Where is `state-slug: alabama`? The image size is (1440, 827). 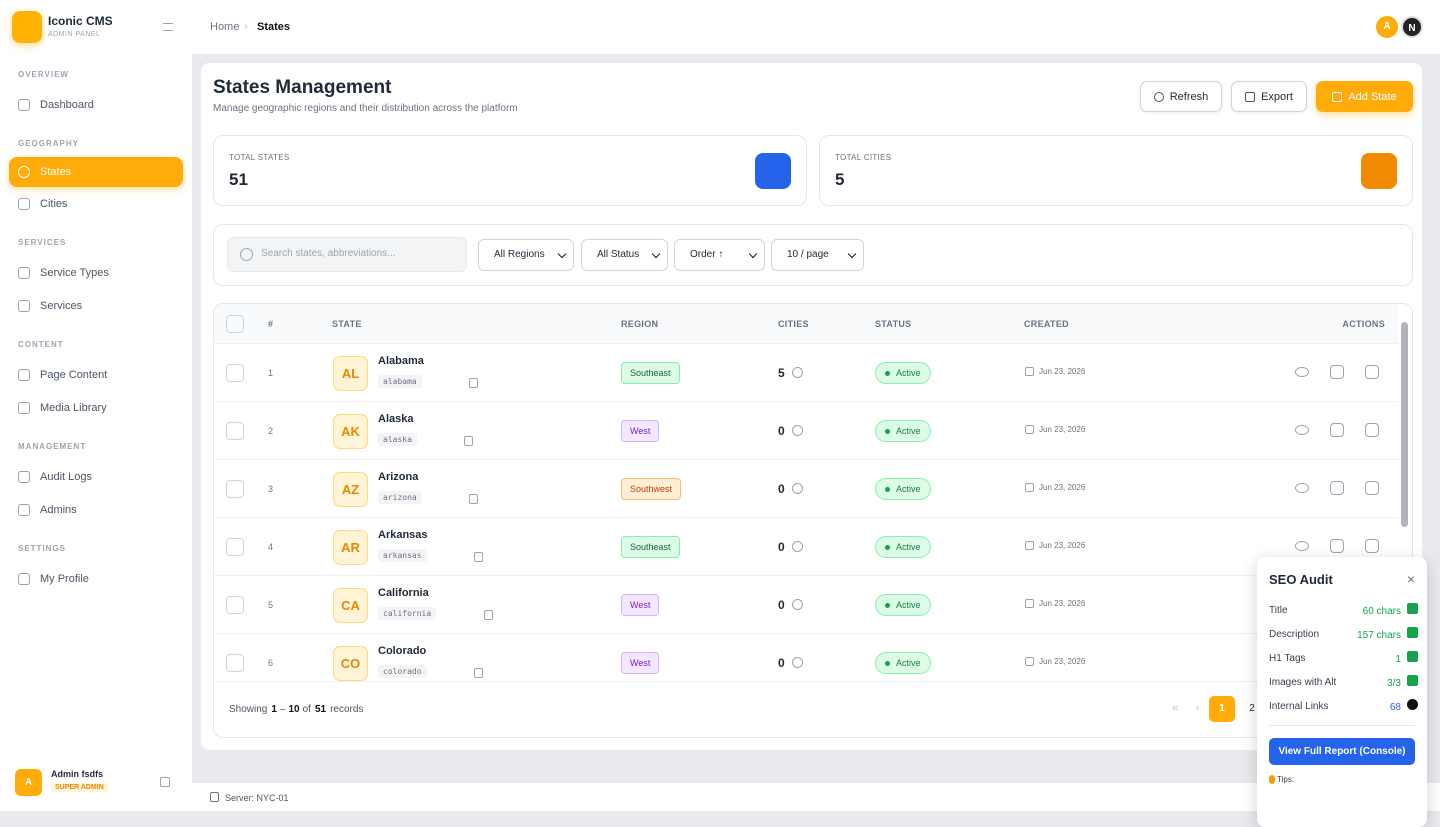
state-slug: alabama is located at coordinates (400, 381).